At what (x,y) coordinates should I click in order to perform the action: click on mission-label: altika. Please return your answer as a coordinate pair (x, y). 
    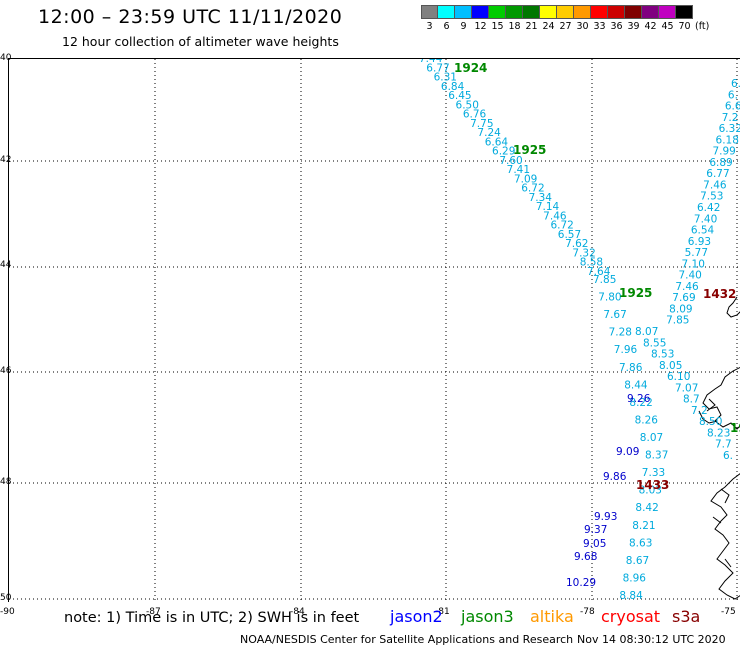
    Looking at the image, I should click on (552, 616).